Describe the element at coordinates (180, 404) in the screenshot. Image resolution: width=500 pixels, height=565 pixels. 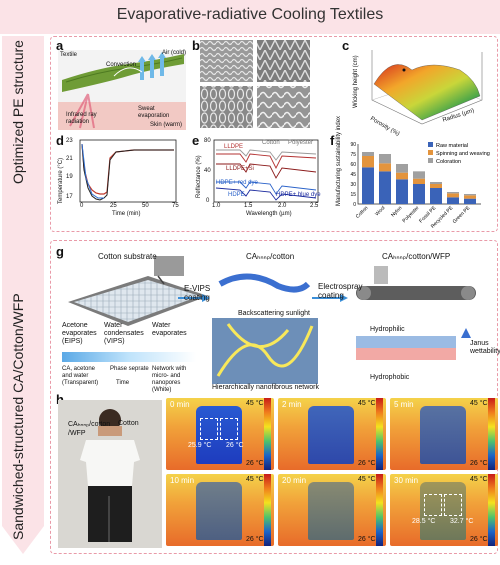
I see `thermal-time-label: 0 min` at that location.